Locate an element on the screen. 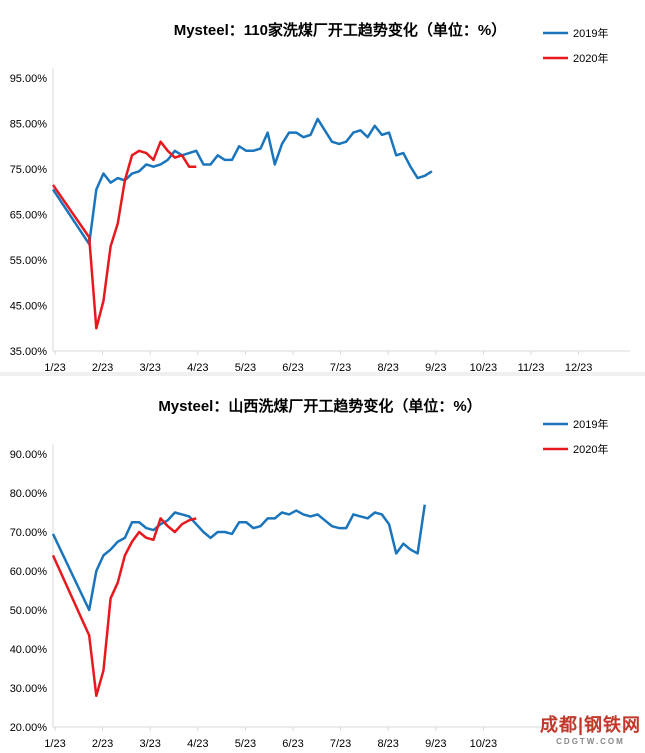 The height and width of the screenshot is (753, 645). y-tick-label: 85.00% is located at coordinates (29, 125).